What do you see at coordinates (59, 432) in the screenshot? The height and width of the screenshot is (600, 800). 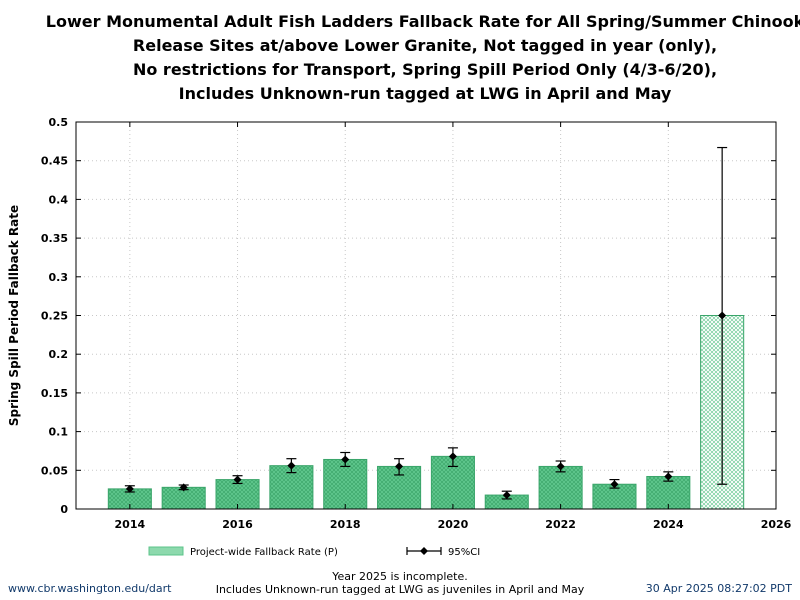 I see `y-tick-label: 0.1` at bounding box center [59, 432].